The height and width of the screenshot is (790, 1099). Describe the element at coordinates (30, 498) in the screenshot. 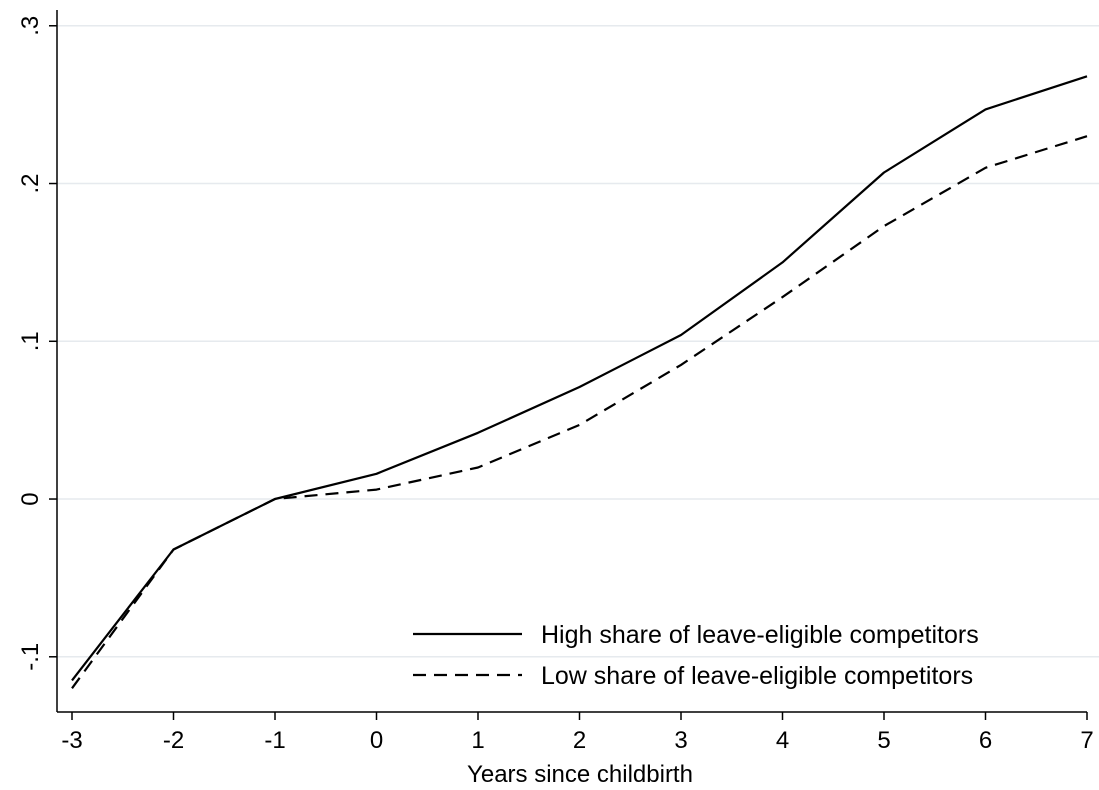

I see `y-tick-label: 0` at that location.